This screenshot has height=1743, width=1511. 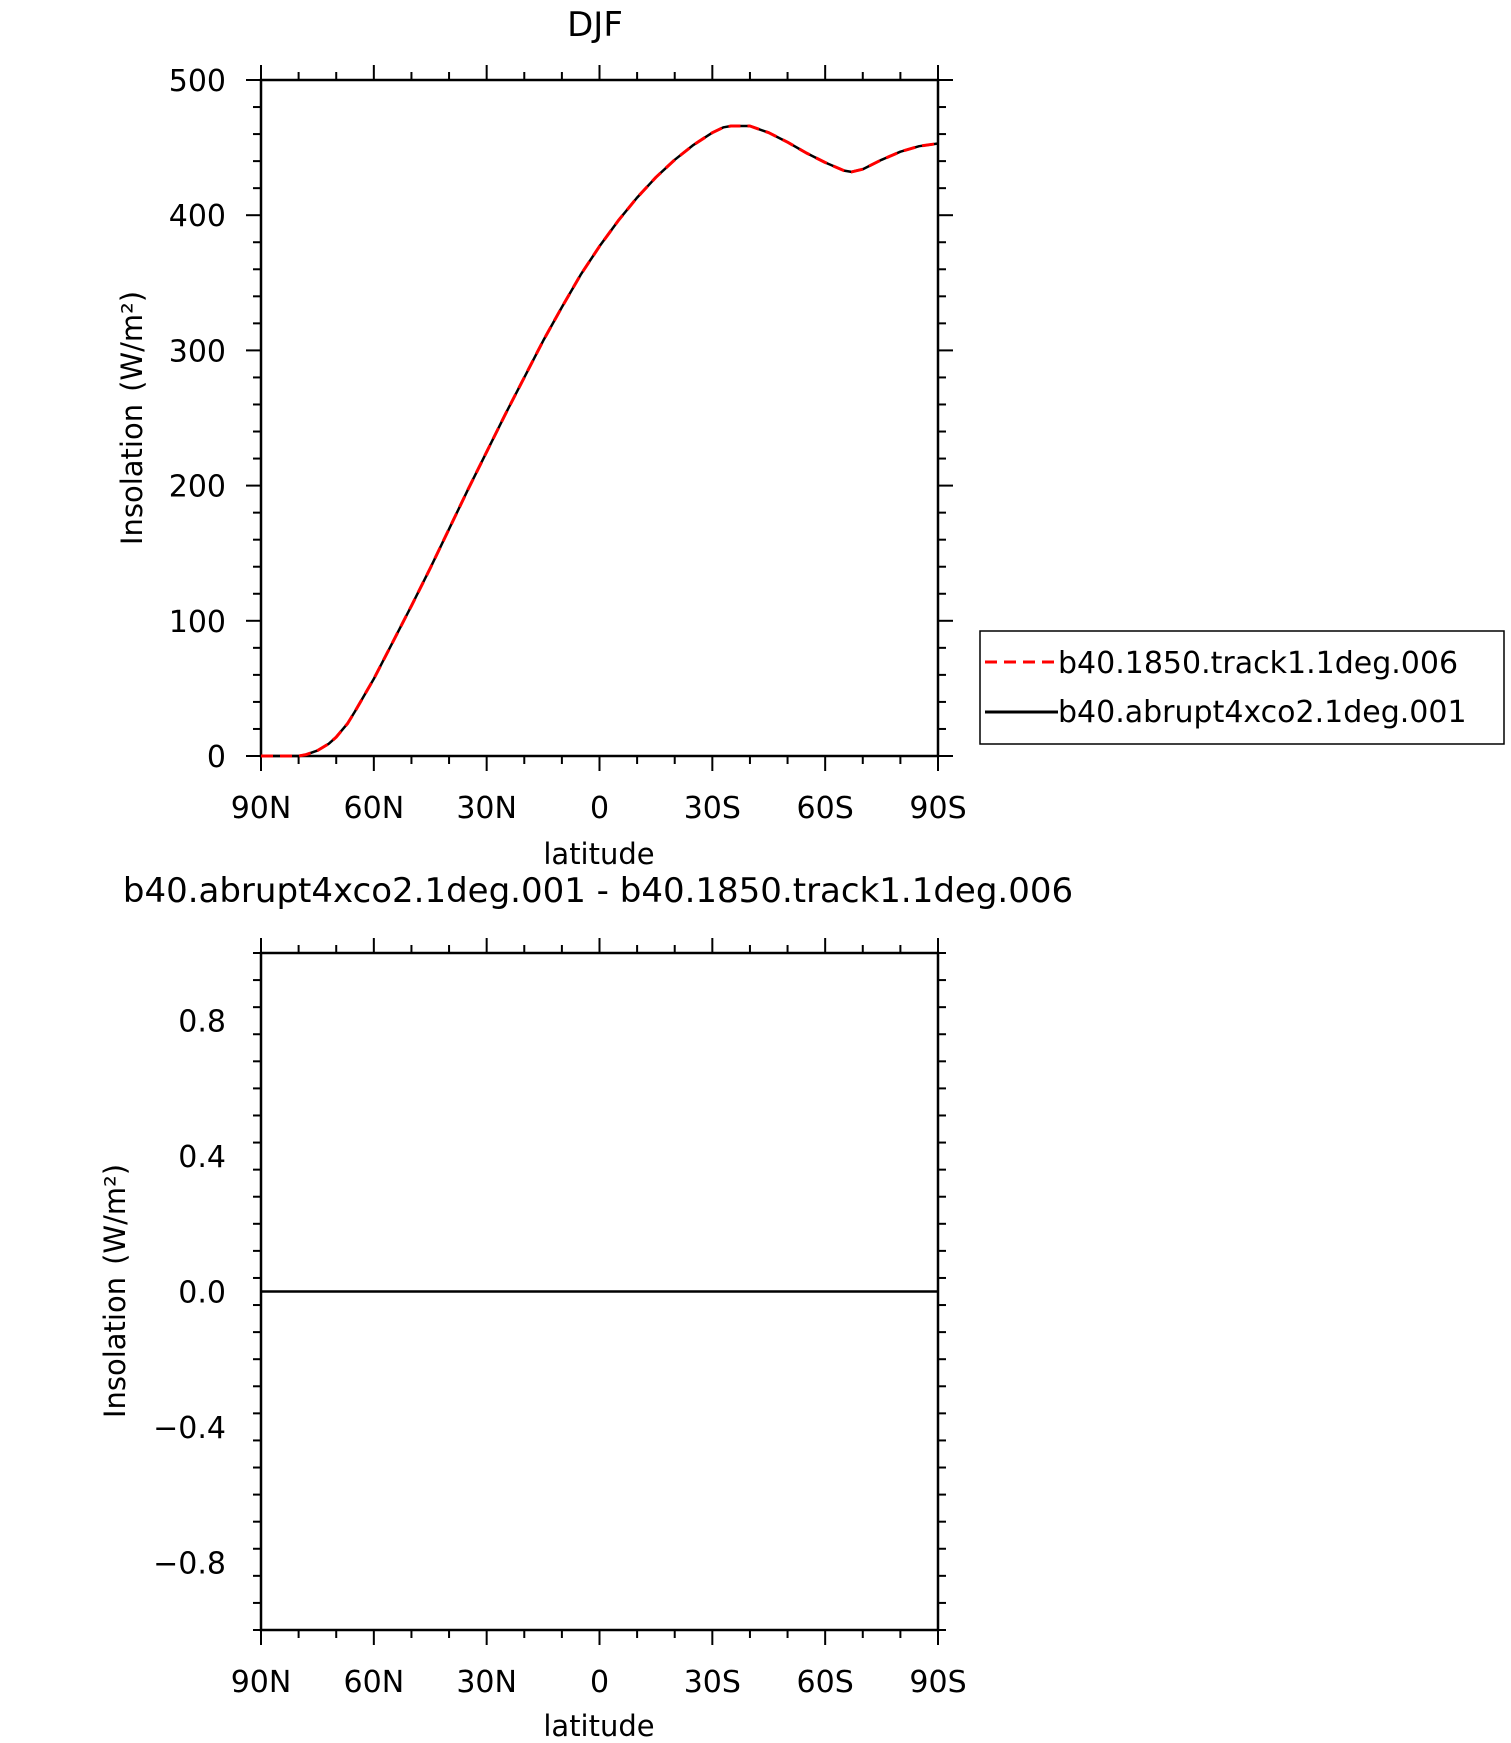 I want to click on y-tick-label: 100, so click(x=197, y=622).